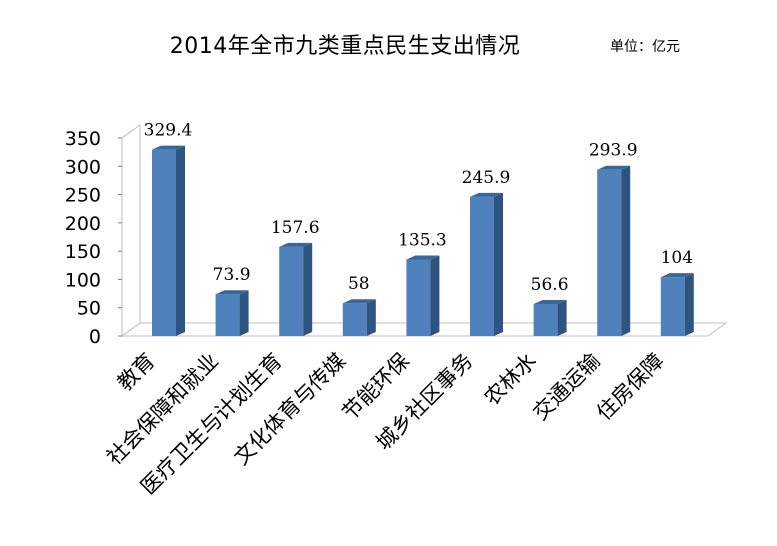 The height and width of the screenshot is (546, 777). Describe the element at coordinates (566, 387) in the screenshot. I see `x-tick-label: 交通运输` at that location.